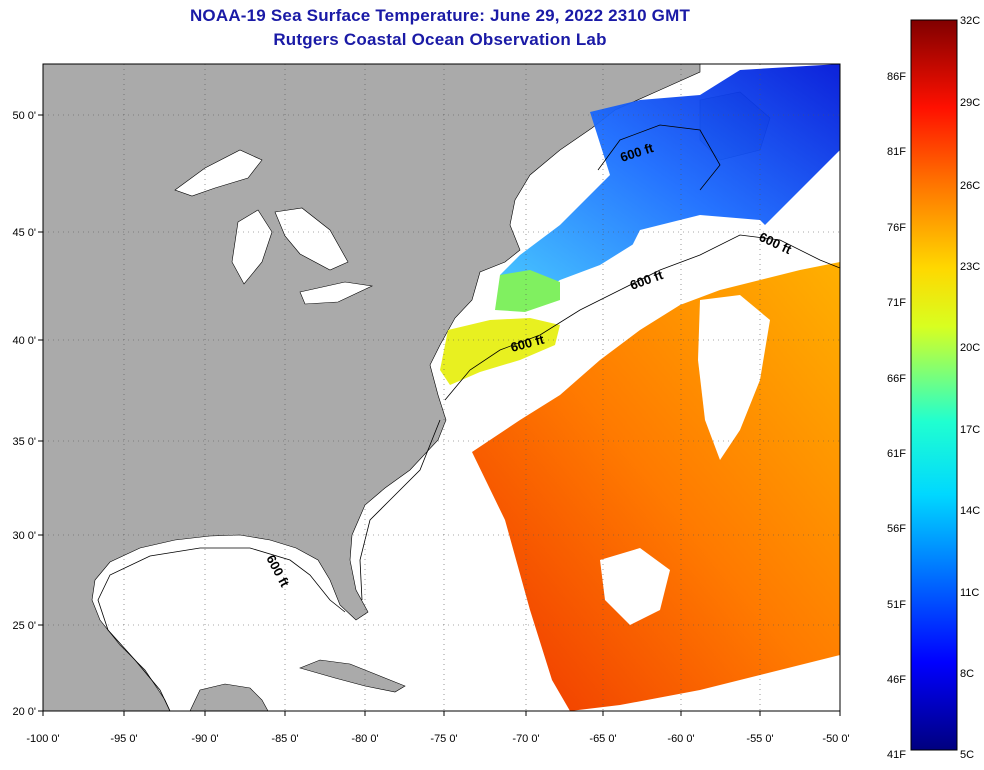 This screenshot has width=984, height=770. What do you see at coordinates (896, 680) in the screenshot?
I see `colorbar-f-label: 46F` at bounding box center [896, 680].